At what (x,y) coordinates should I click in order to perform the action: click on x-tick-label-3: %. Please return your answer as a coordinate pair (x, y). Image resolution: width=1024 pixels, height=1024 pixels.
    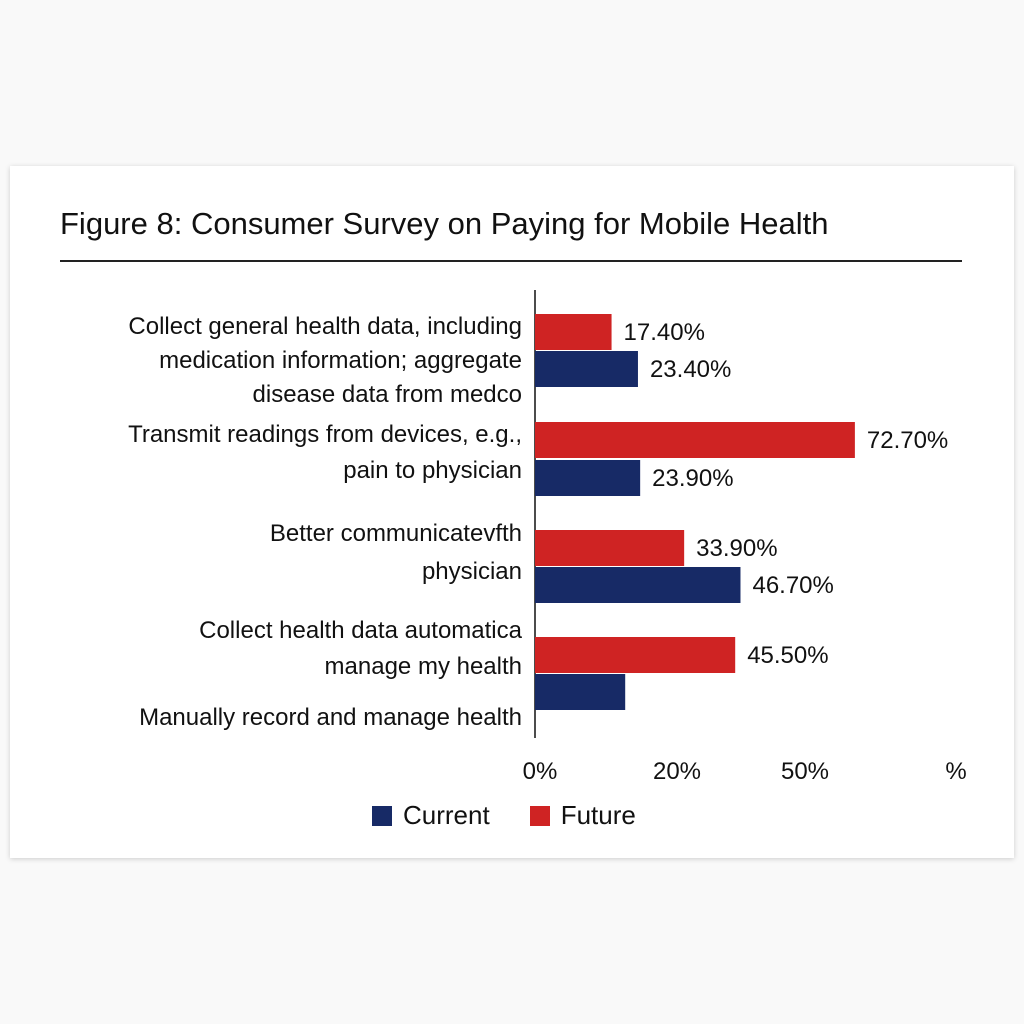
    Looking at the image, I should click on (955, 771).